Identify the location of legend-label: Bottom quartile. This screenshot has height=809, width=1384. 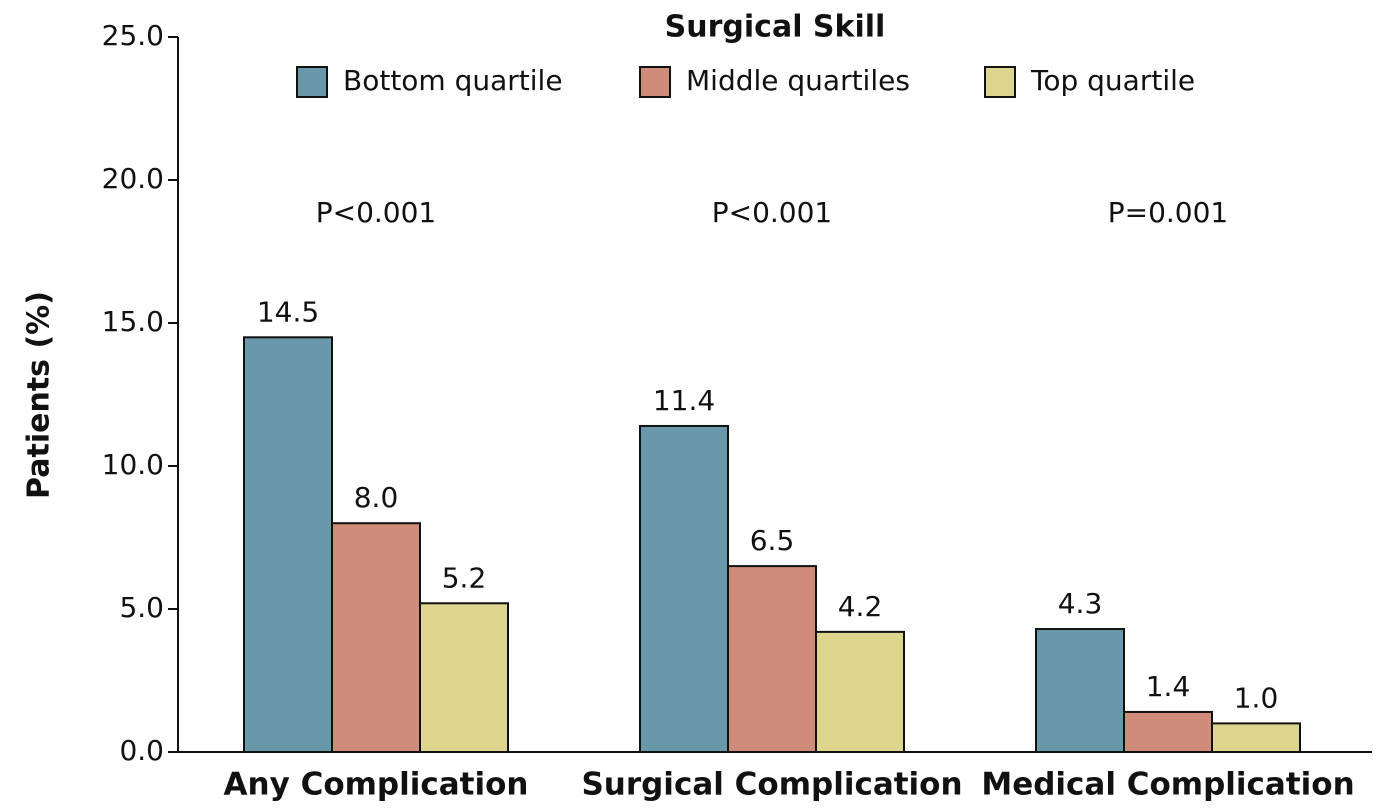
(453, 80).